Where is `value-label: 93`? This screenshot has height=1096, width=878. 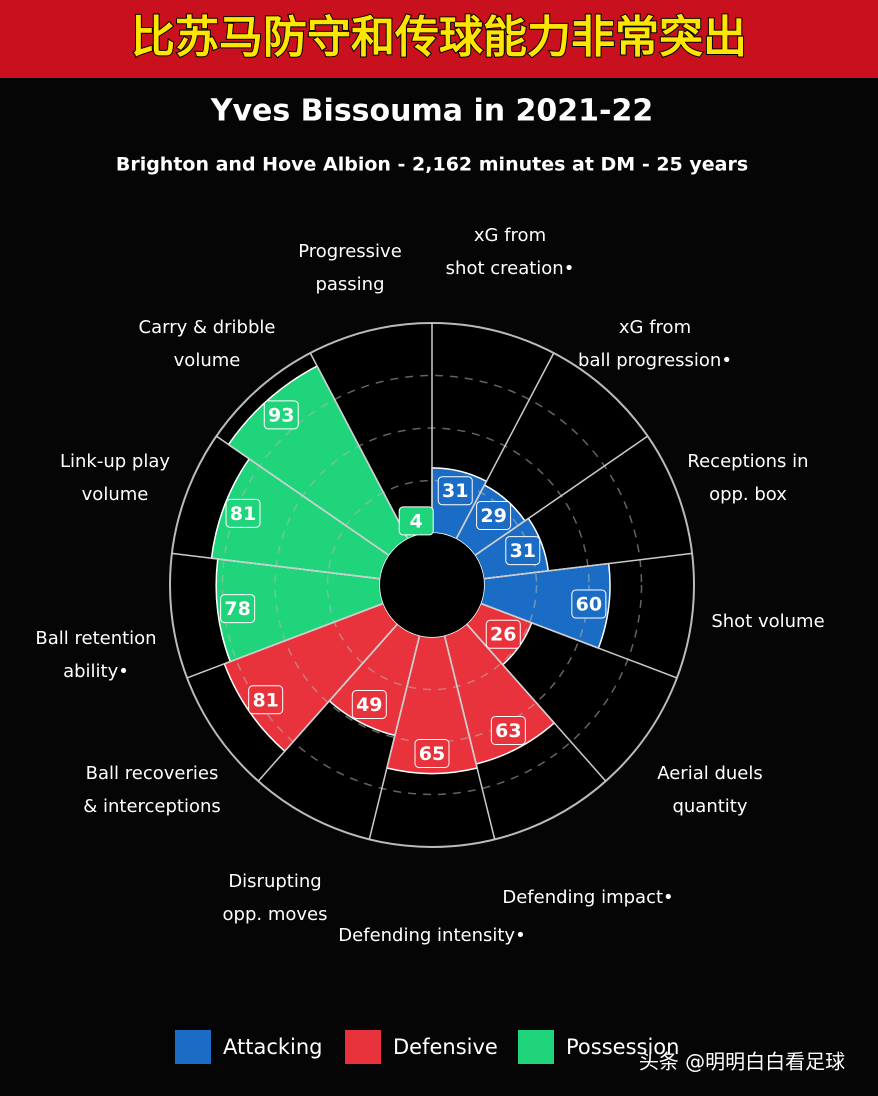 value-label: 93 is located at coordinates (281, 415).